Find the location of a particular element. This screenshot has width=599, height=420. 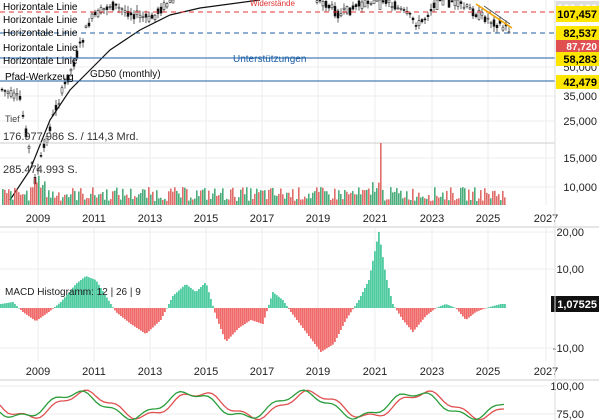

macd-tick-label: 20,00 is located at coordinates (570, 233).